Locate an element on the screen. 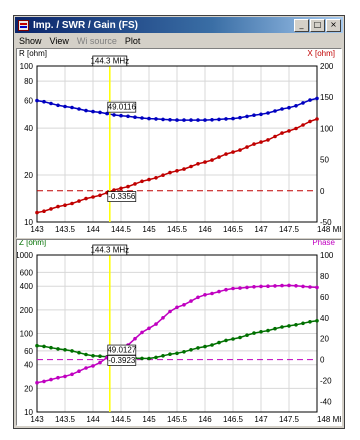  right-axis-title: X [ohm] is located at coordinates (321, 53).